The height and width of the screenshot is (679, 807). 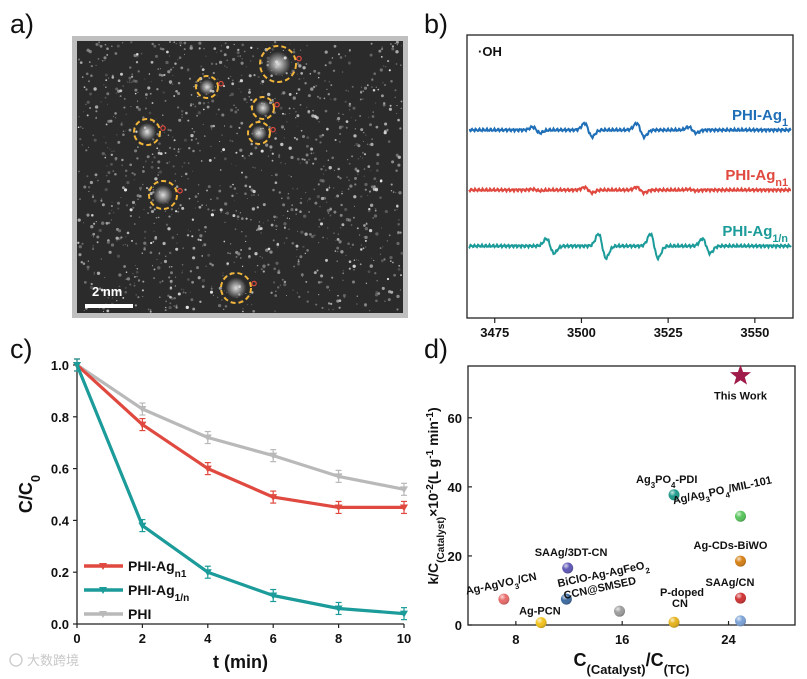 What do you see at coordinates (760, 118) in the screenshot?
I see `epr-series-label: PHI-Ag1` at bounding box center [760, 118].